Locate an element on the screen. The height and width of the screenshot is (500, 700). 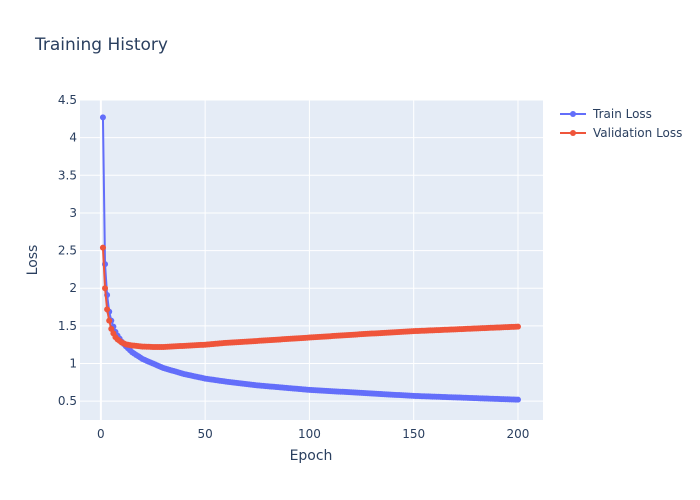
y-axis-label: Loss is located at coordinates (33, 260).